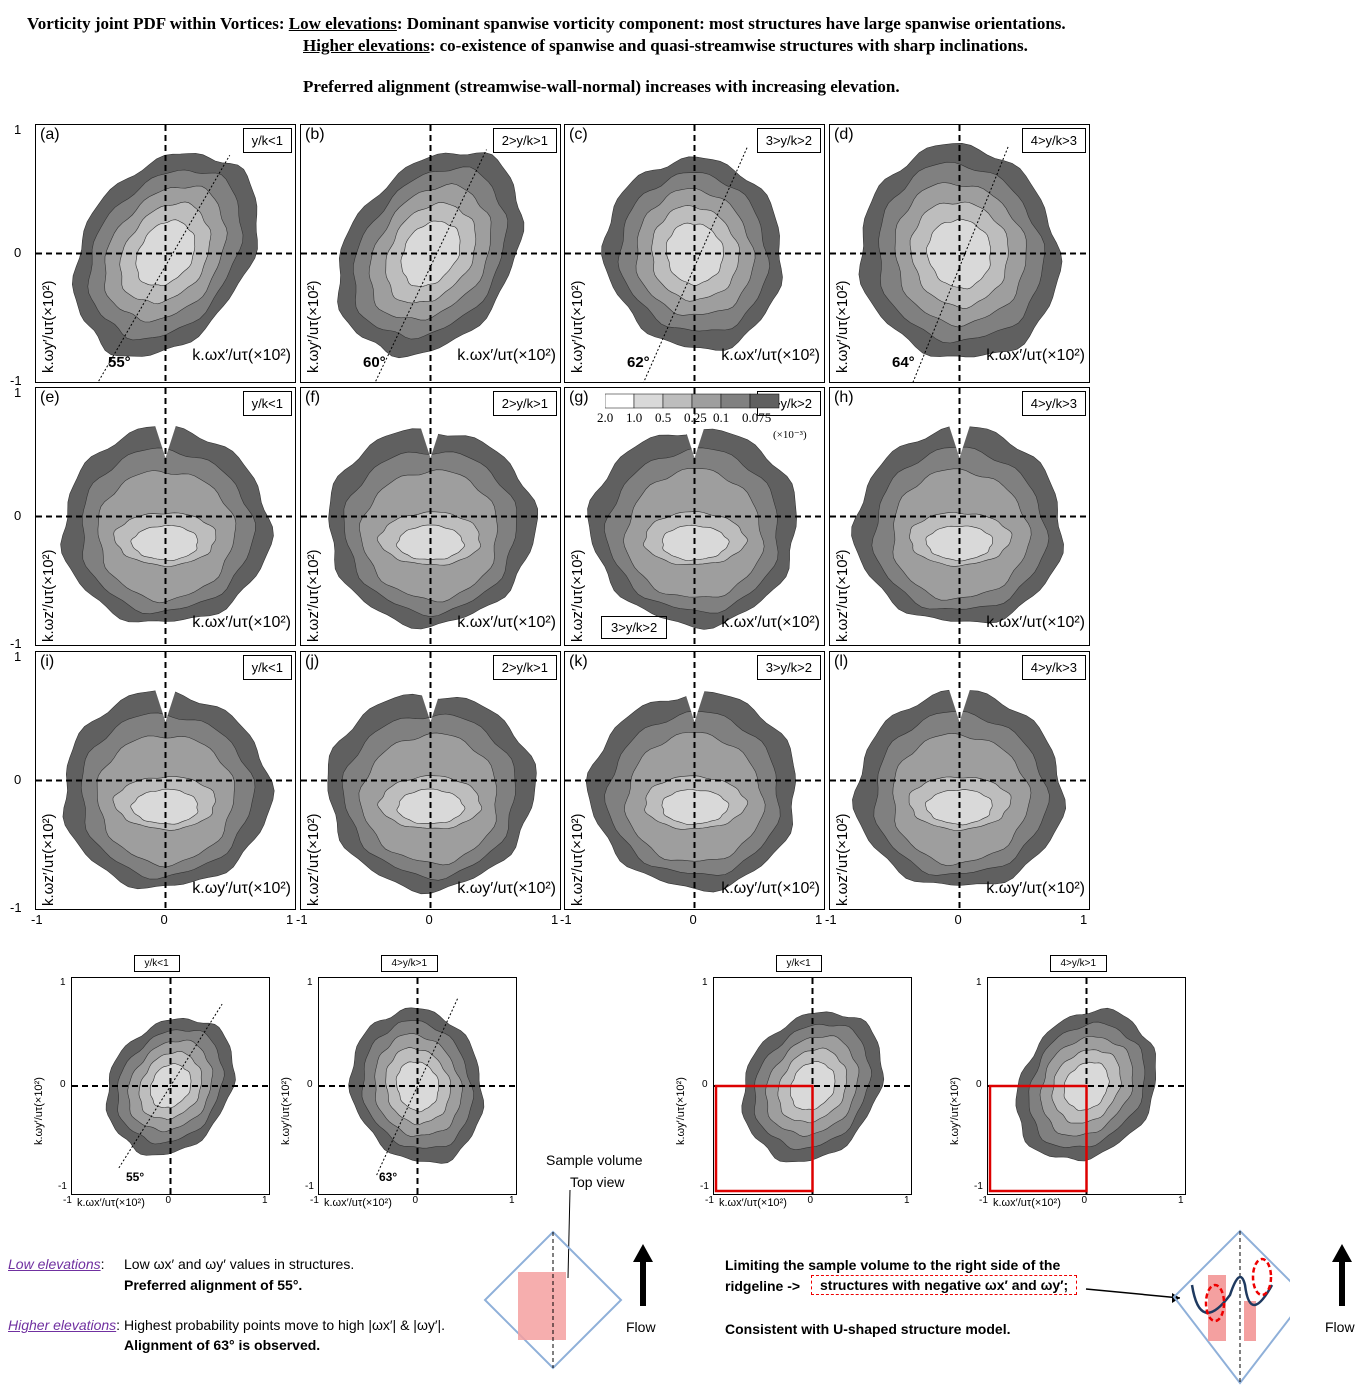 This screenshot has width=1371, height=1391. I want to click on panel-label: (j), so click(312, 661).